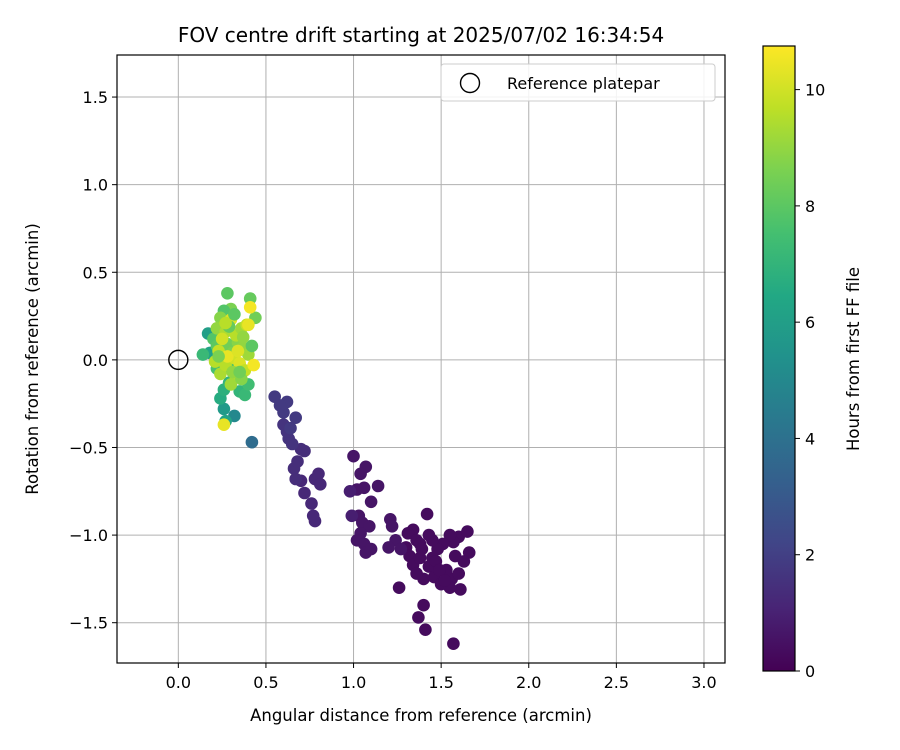  Describe the element at coordinates (779, 358) in the screenshot. I see `colorbar-gradient` at that location.